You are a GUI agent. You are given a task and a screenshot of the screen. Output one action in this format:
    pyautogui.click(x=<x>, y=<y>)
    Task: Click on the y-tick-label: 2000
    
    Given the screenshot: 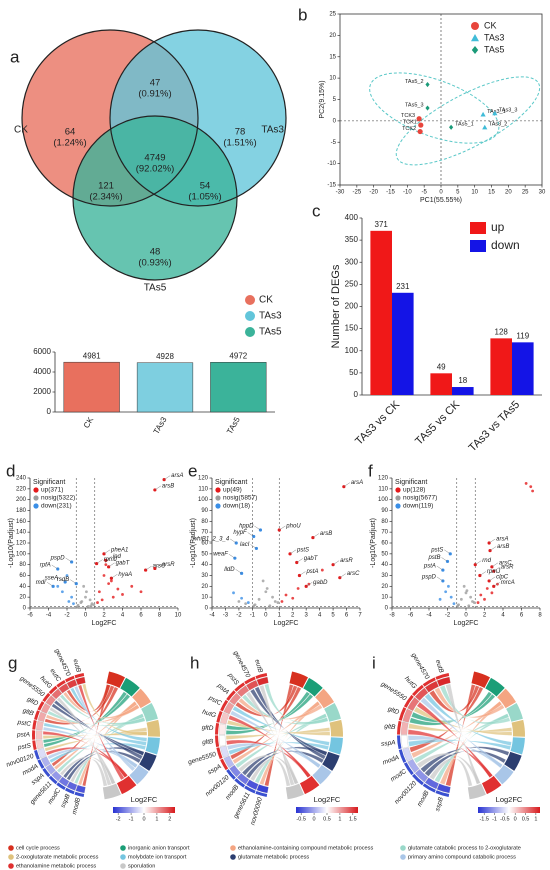 What is the action you would take?
    pyautogui.click(x=42, y=391)
    